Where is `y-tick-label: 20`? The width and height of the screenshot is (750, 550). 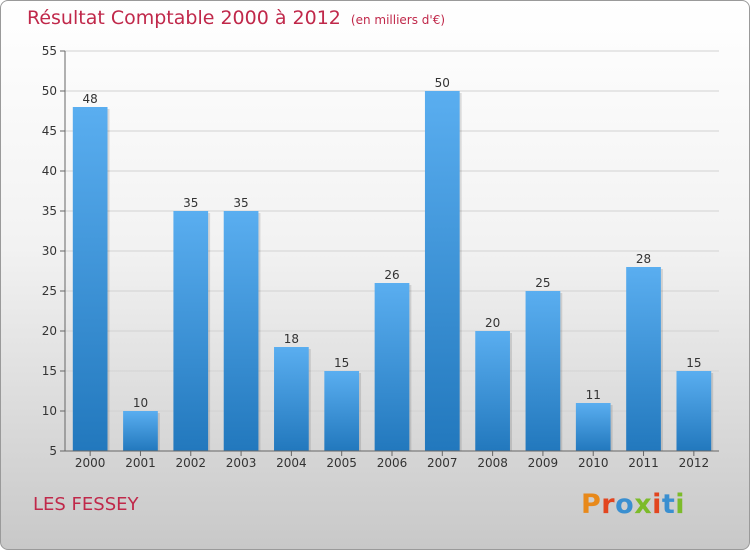 y-tick-label: 20 is located at coordinates (49, 331).